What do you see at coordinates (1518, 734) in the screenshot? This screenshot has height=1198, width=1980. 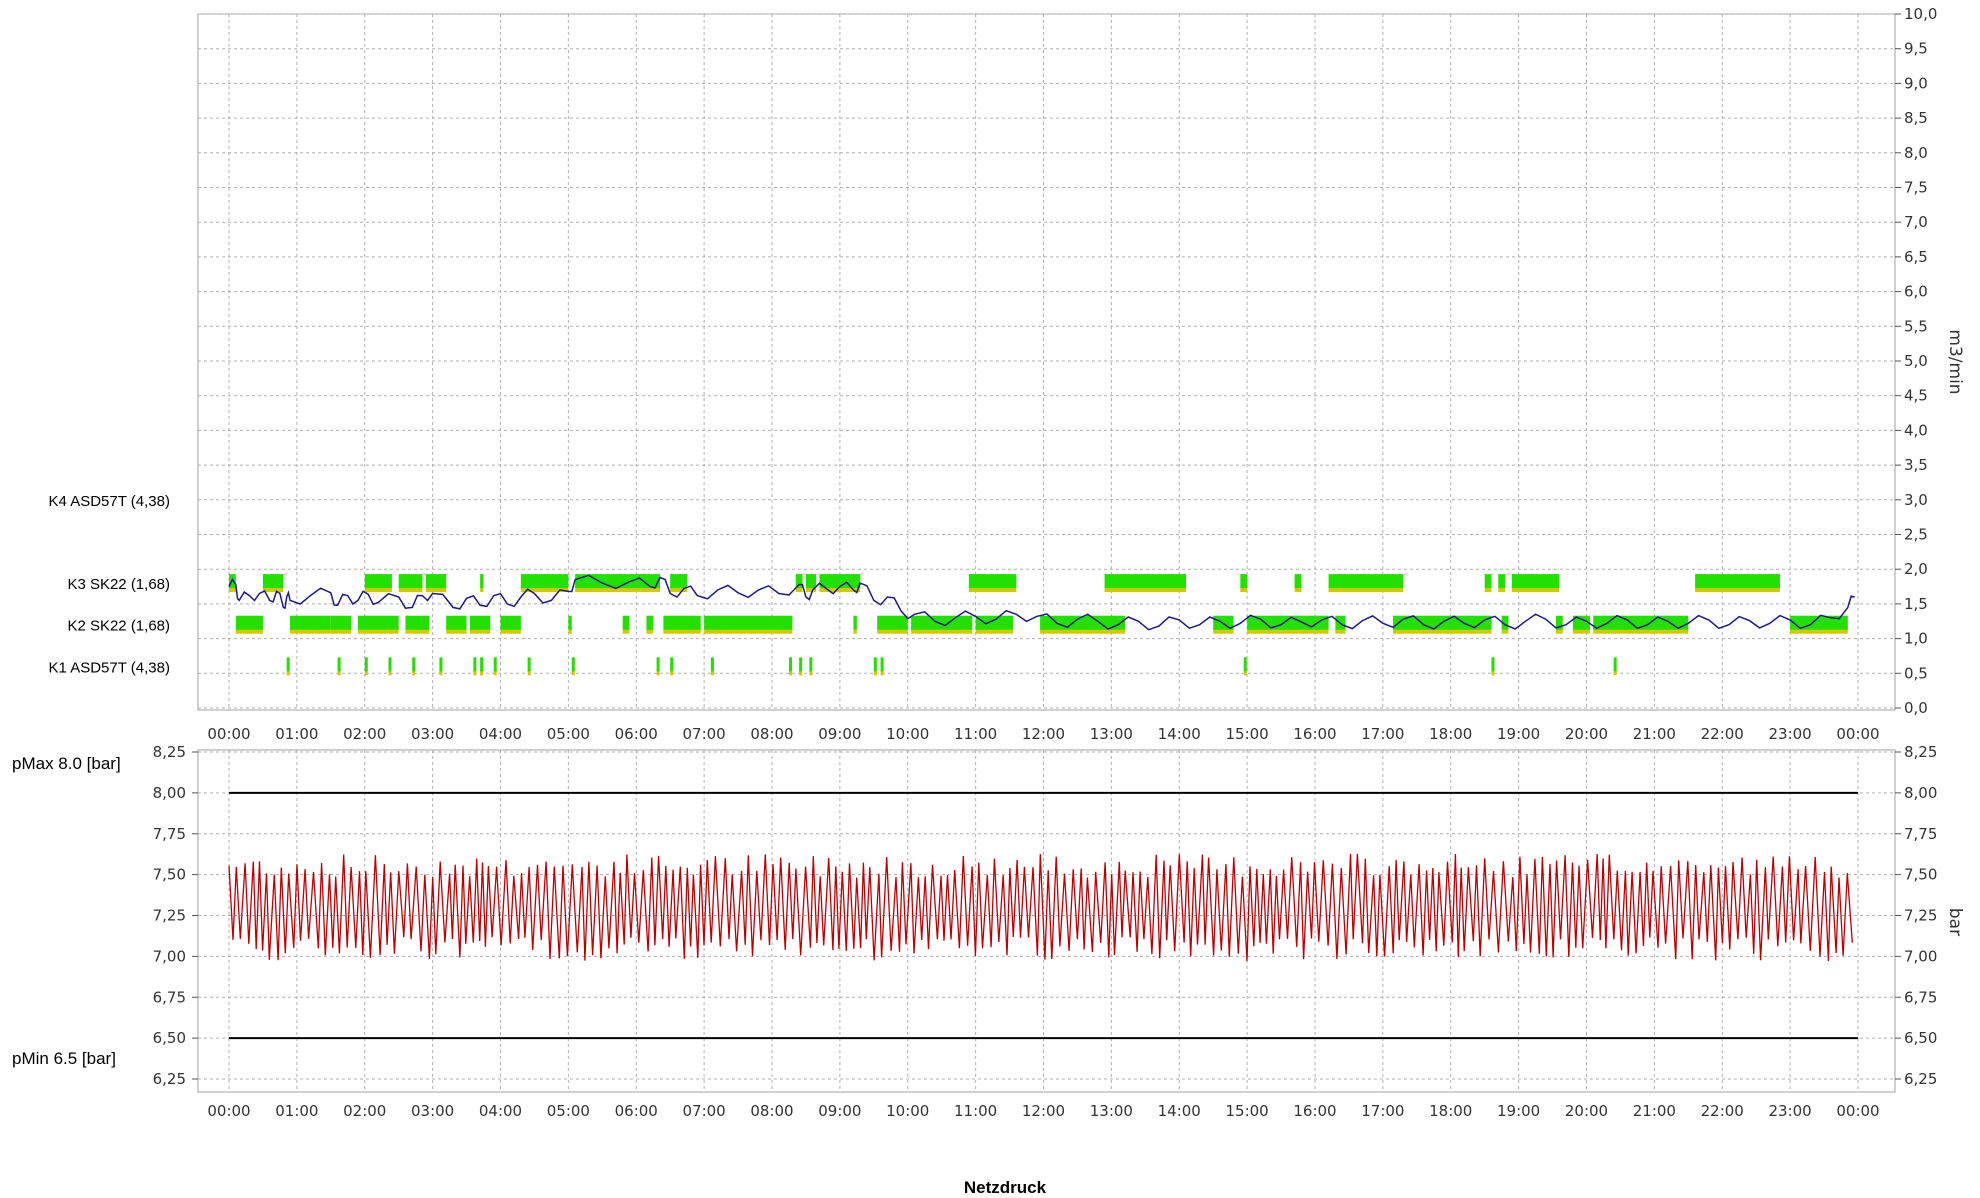 I see `flow-x-tick-label: 19:00` at bounding box center [1518, 734].